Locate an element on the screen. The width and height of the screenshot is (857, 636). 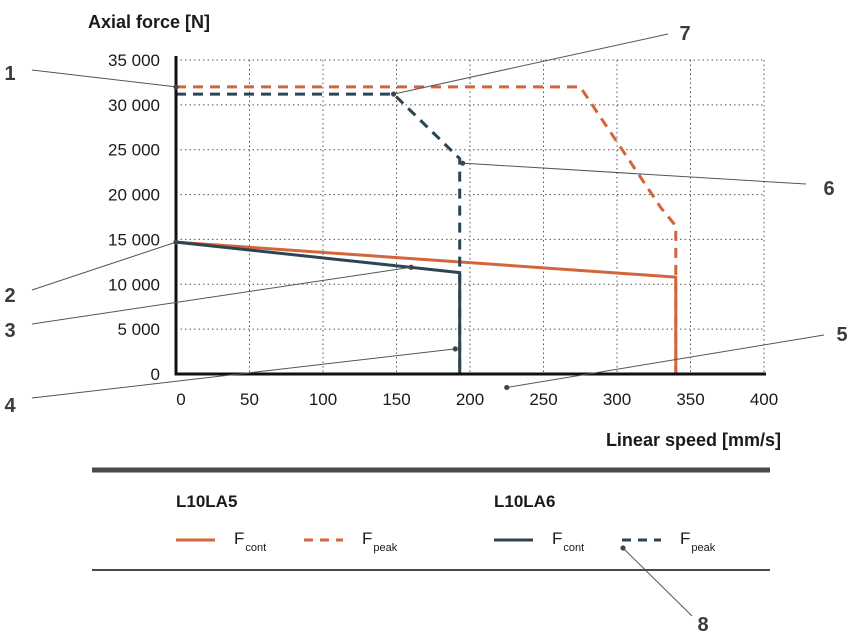
legend-label-l10la5-cont: Fcont is located at coordinates (250, 541).